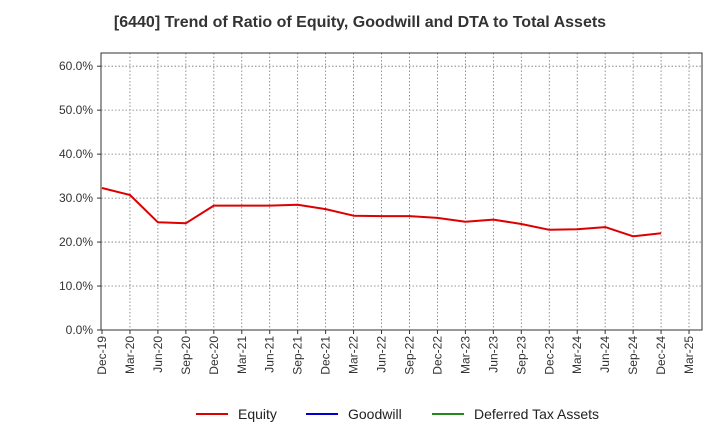  Describe the element at coordinates (76, 286) in the screenshot. I see `y-tick-label: 10.0%` at that location.